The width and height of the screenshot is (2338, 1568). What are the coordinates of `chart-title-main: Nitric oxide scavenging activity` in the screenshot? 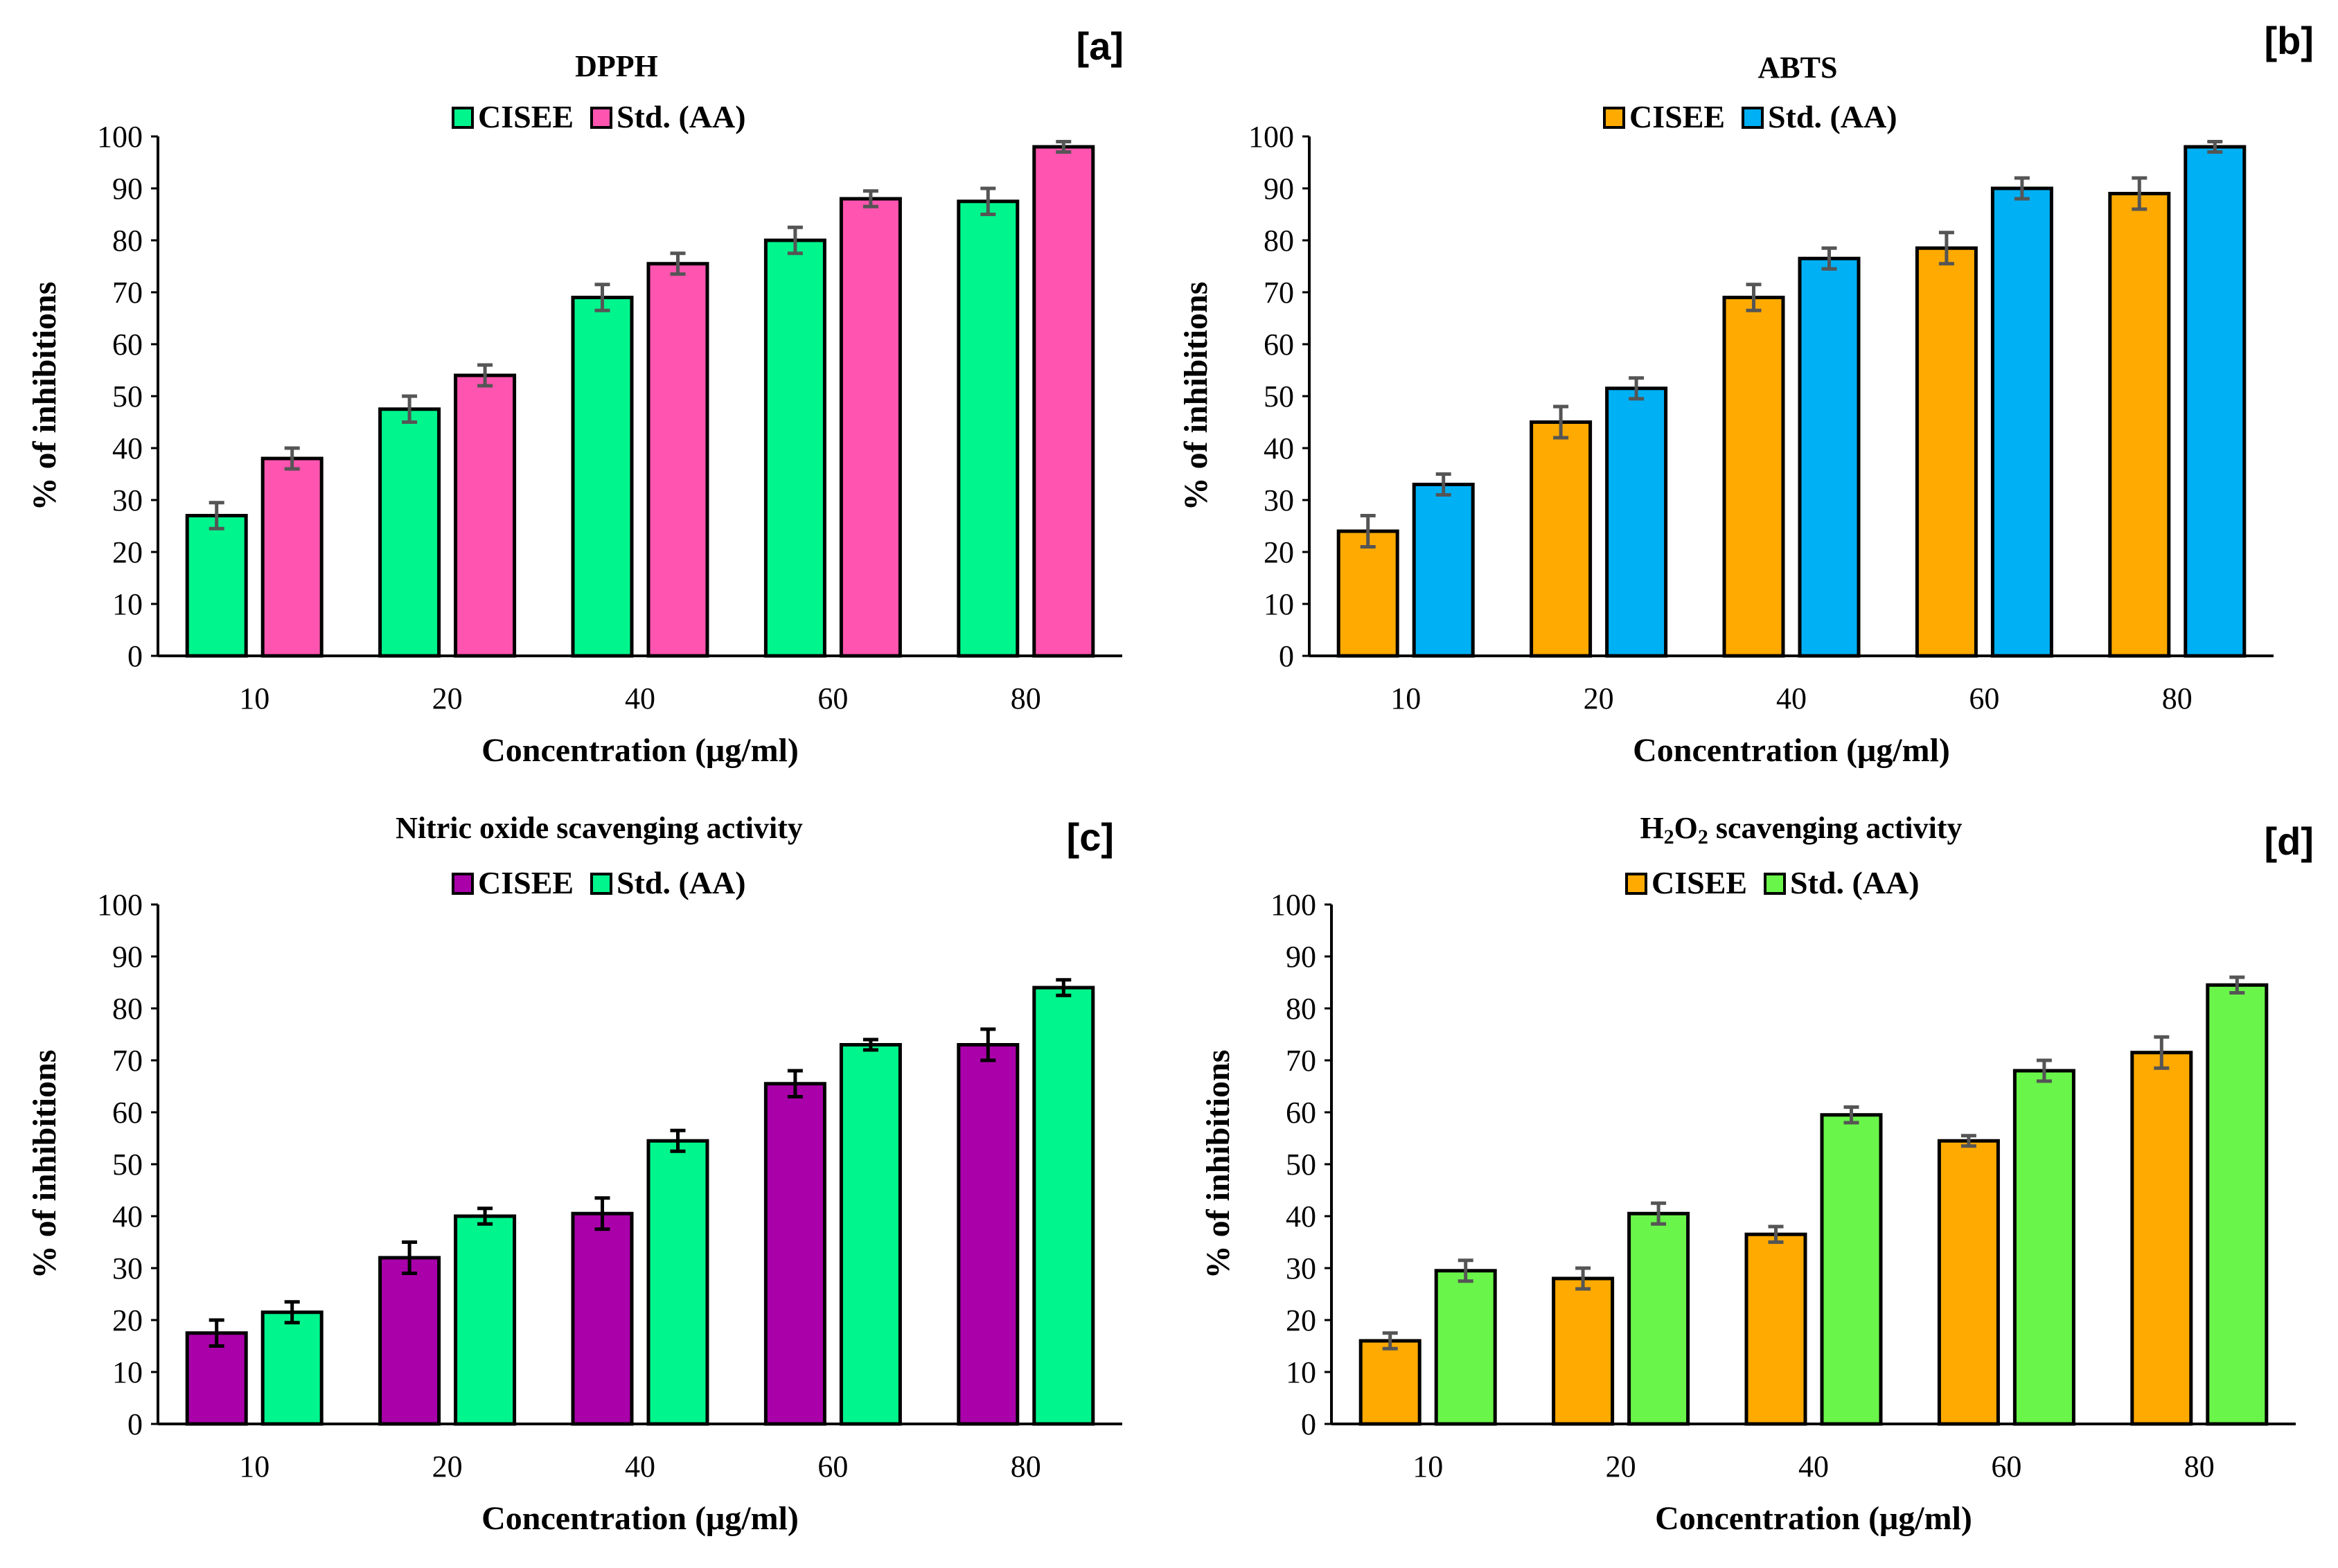 It's located at (600, 828).